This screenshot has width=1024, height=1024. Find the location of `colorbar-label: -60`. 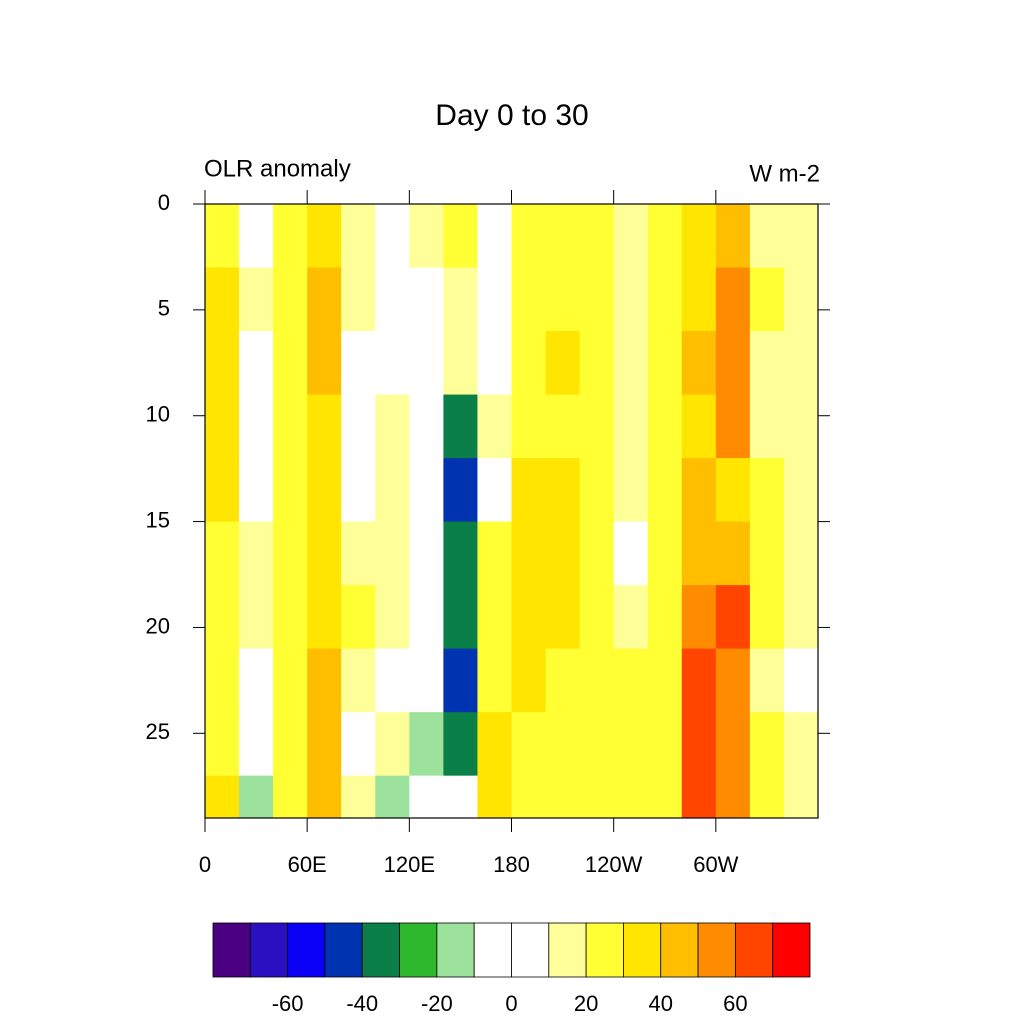

colorbar-label: -60 is located at coordinates (288, 1003).